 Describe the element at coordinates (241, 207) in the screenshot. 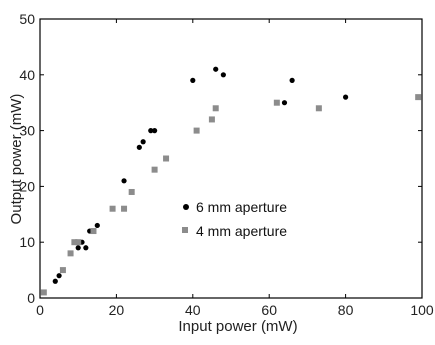

I see `legend-label-6mm: 6 mm aperture` at that location.